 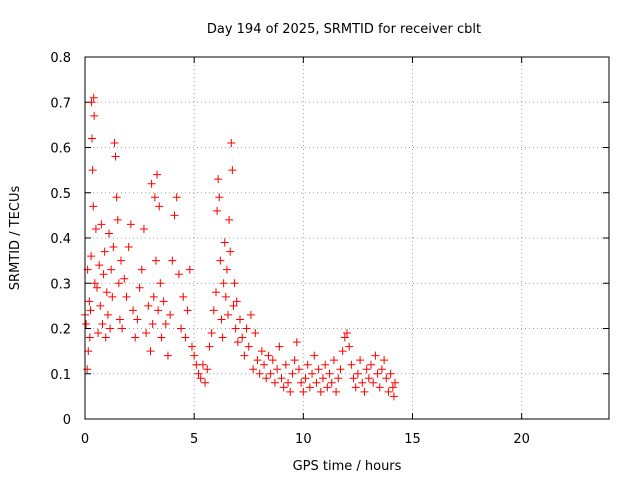 What do you see at coordinates (85, 439) in the screenshot?
I see `x-tick-label: 0` at bounding box center [85, 439].